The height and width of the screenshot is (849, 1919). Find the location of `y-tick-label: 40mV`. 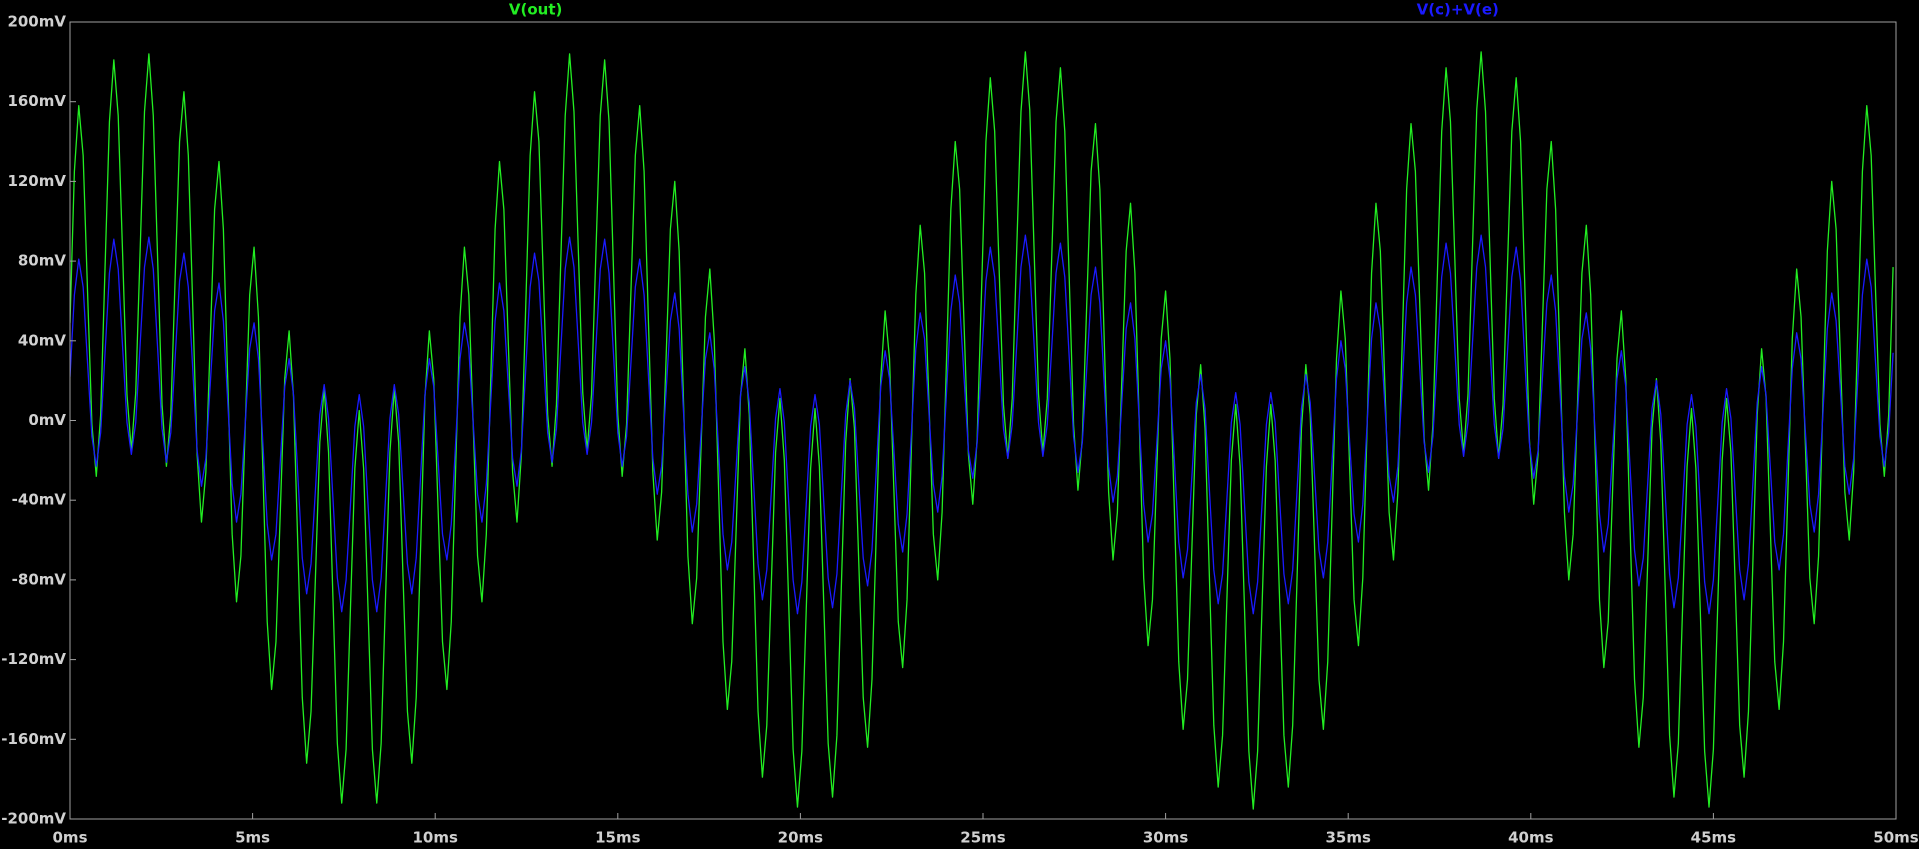

y-tick-label: 40mV is located at coordinates (42, 340).